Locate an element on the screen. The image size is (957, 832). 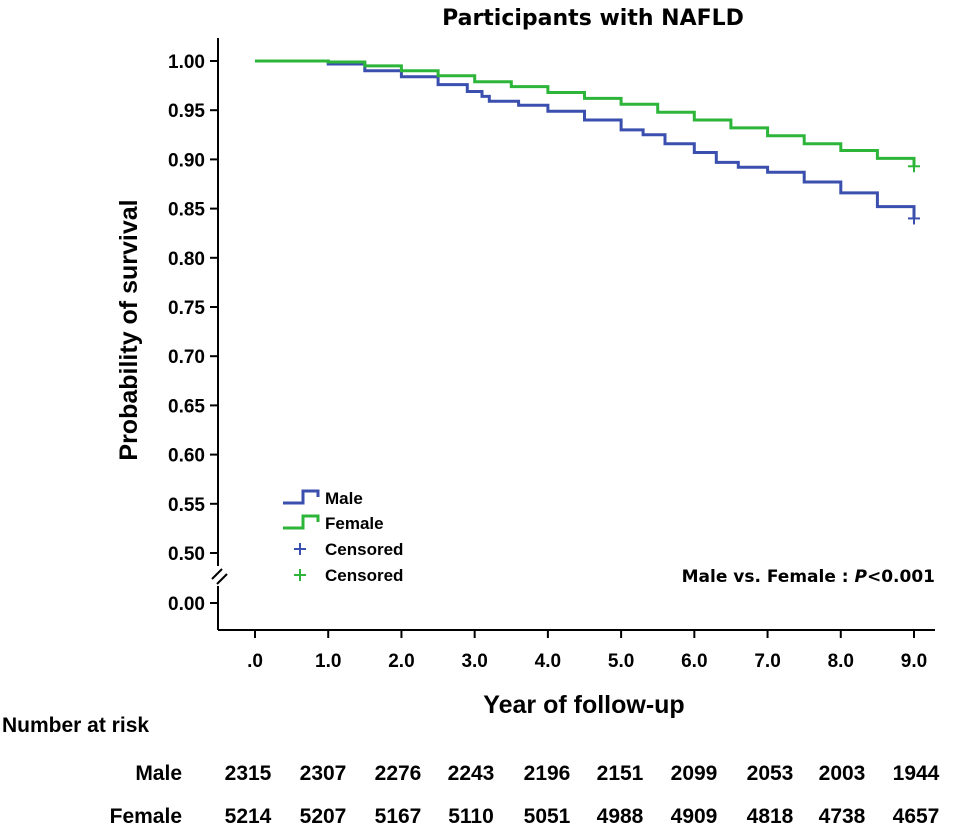
legend-swatch-censored-male is located at coordinates (300, 549).